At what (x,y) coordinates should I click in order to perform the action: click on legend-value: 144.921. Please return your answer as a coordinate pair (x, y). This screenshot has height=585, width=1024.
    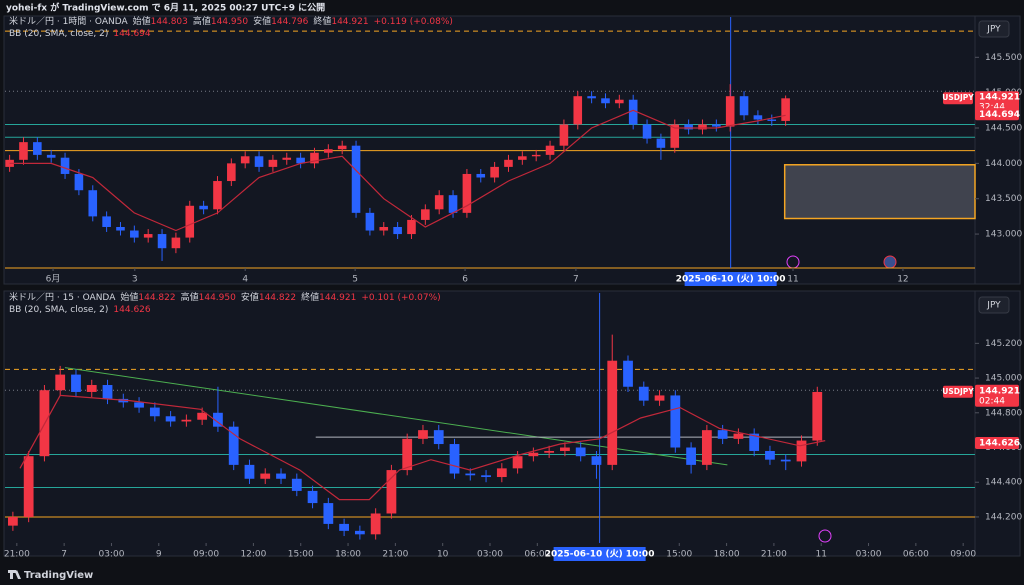
    Looking at the image, I should click on (349, 22).